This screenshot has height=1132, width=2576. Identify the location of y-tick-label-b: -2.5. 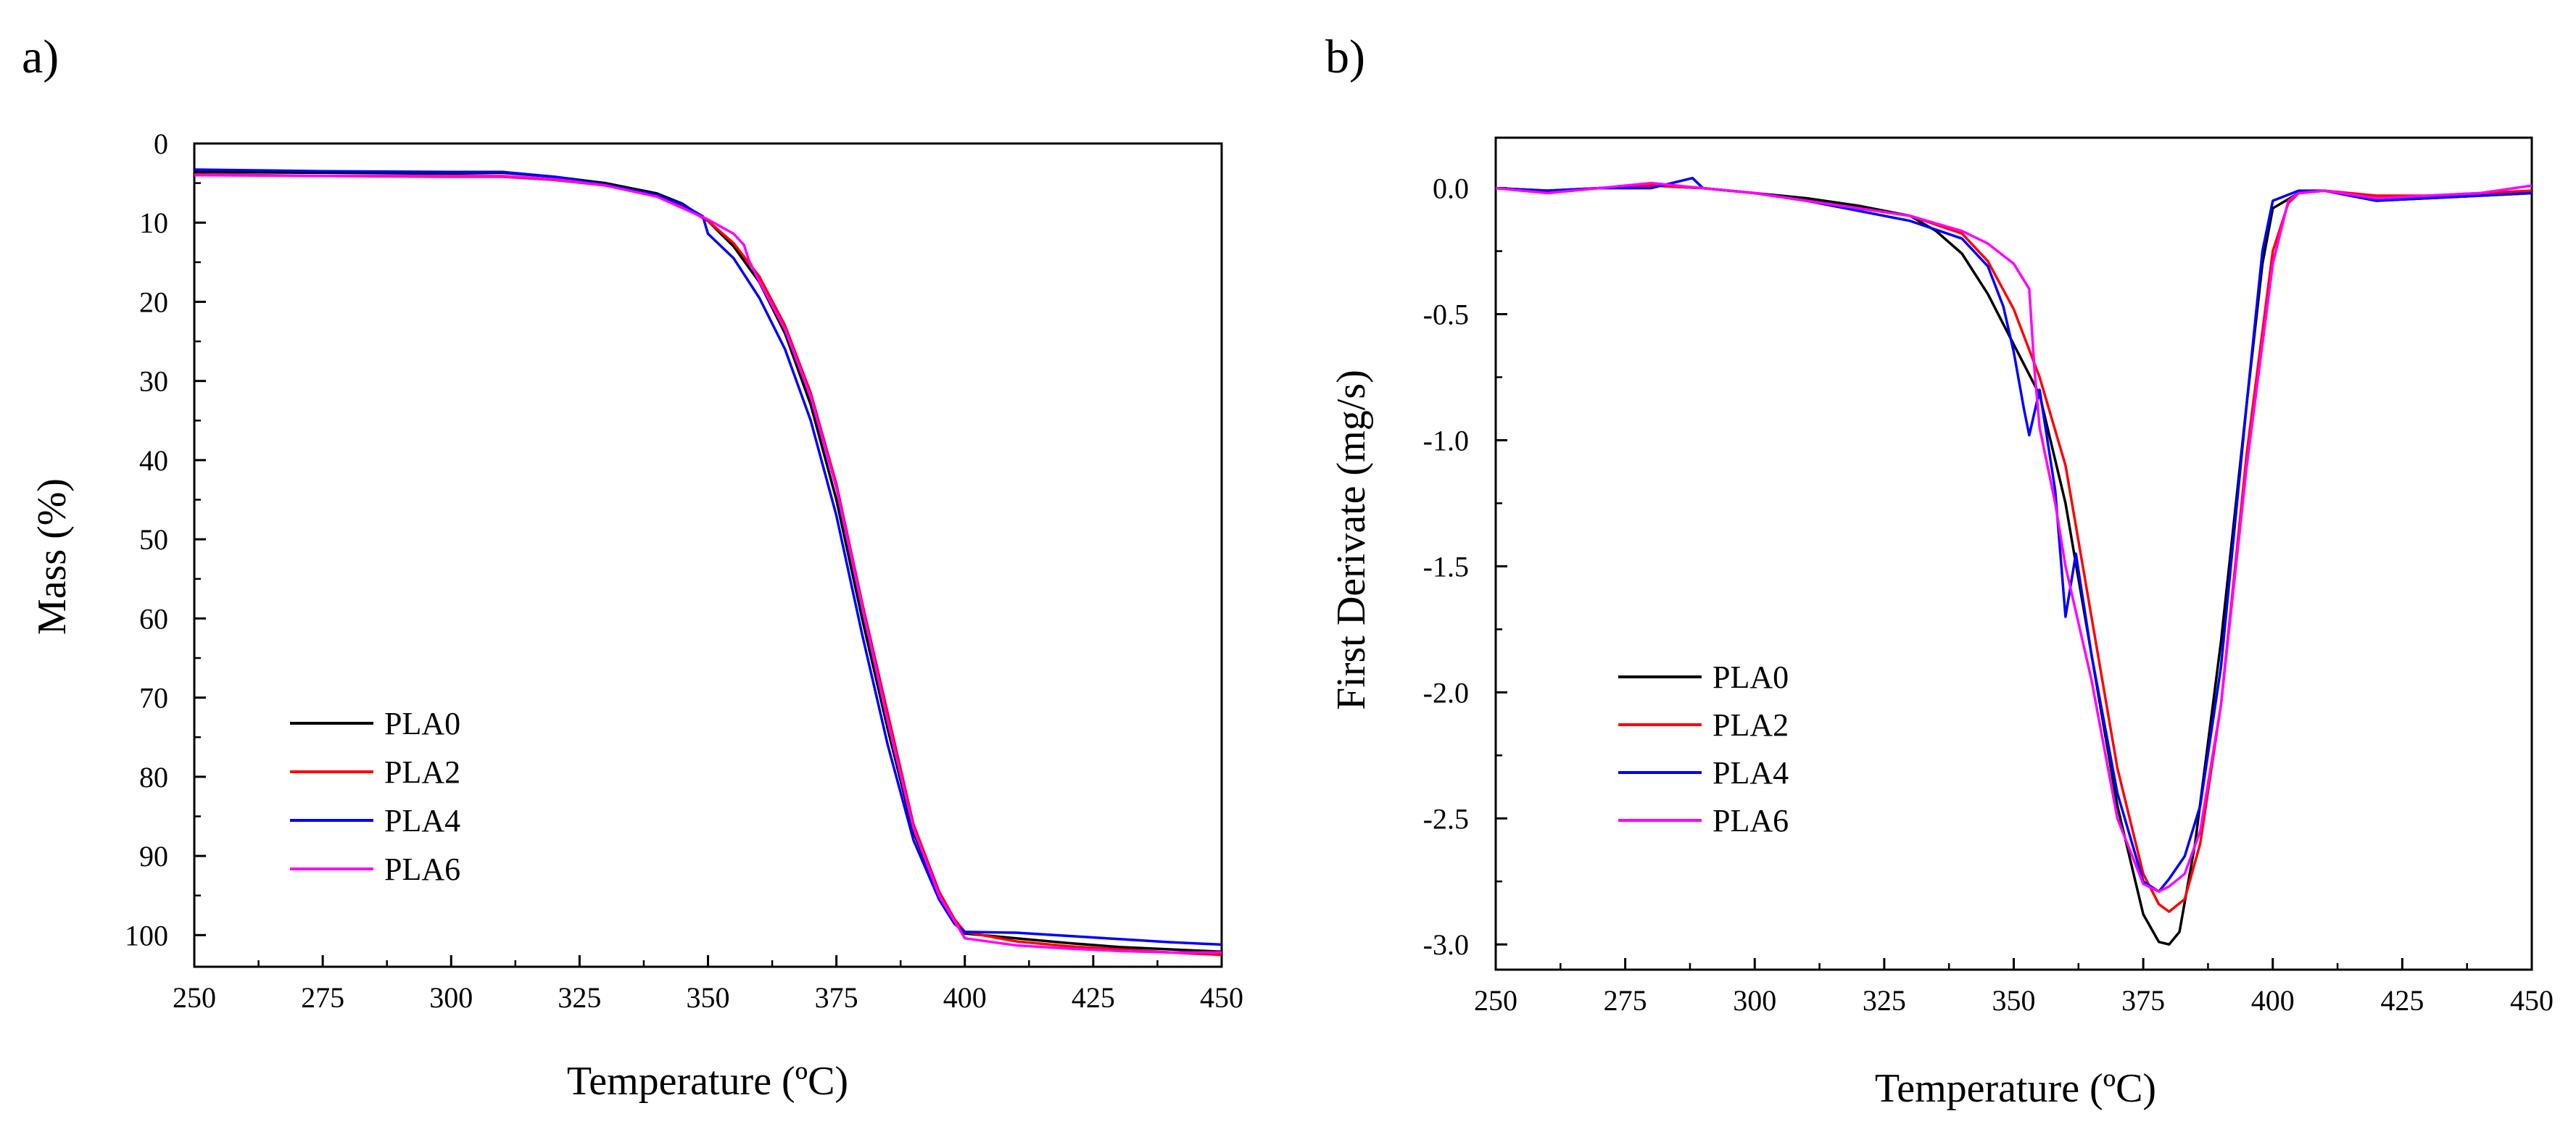
(1446, 818).